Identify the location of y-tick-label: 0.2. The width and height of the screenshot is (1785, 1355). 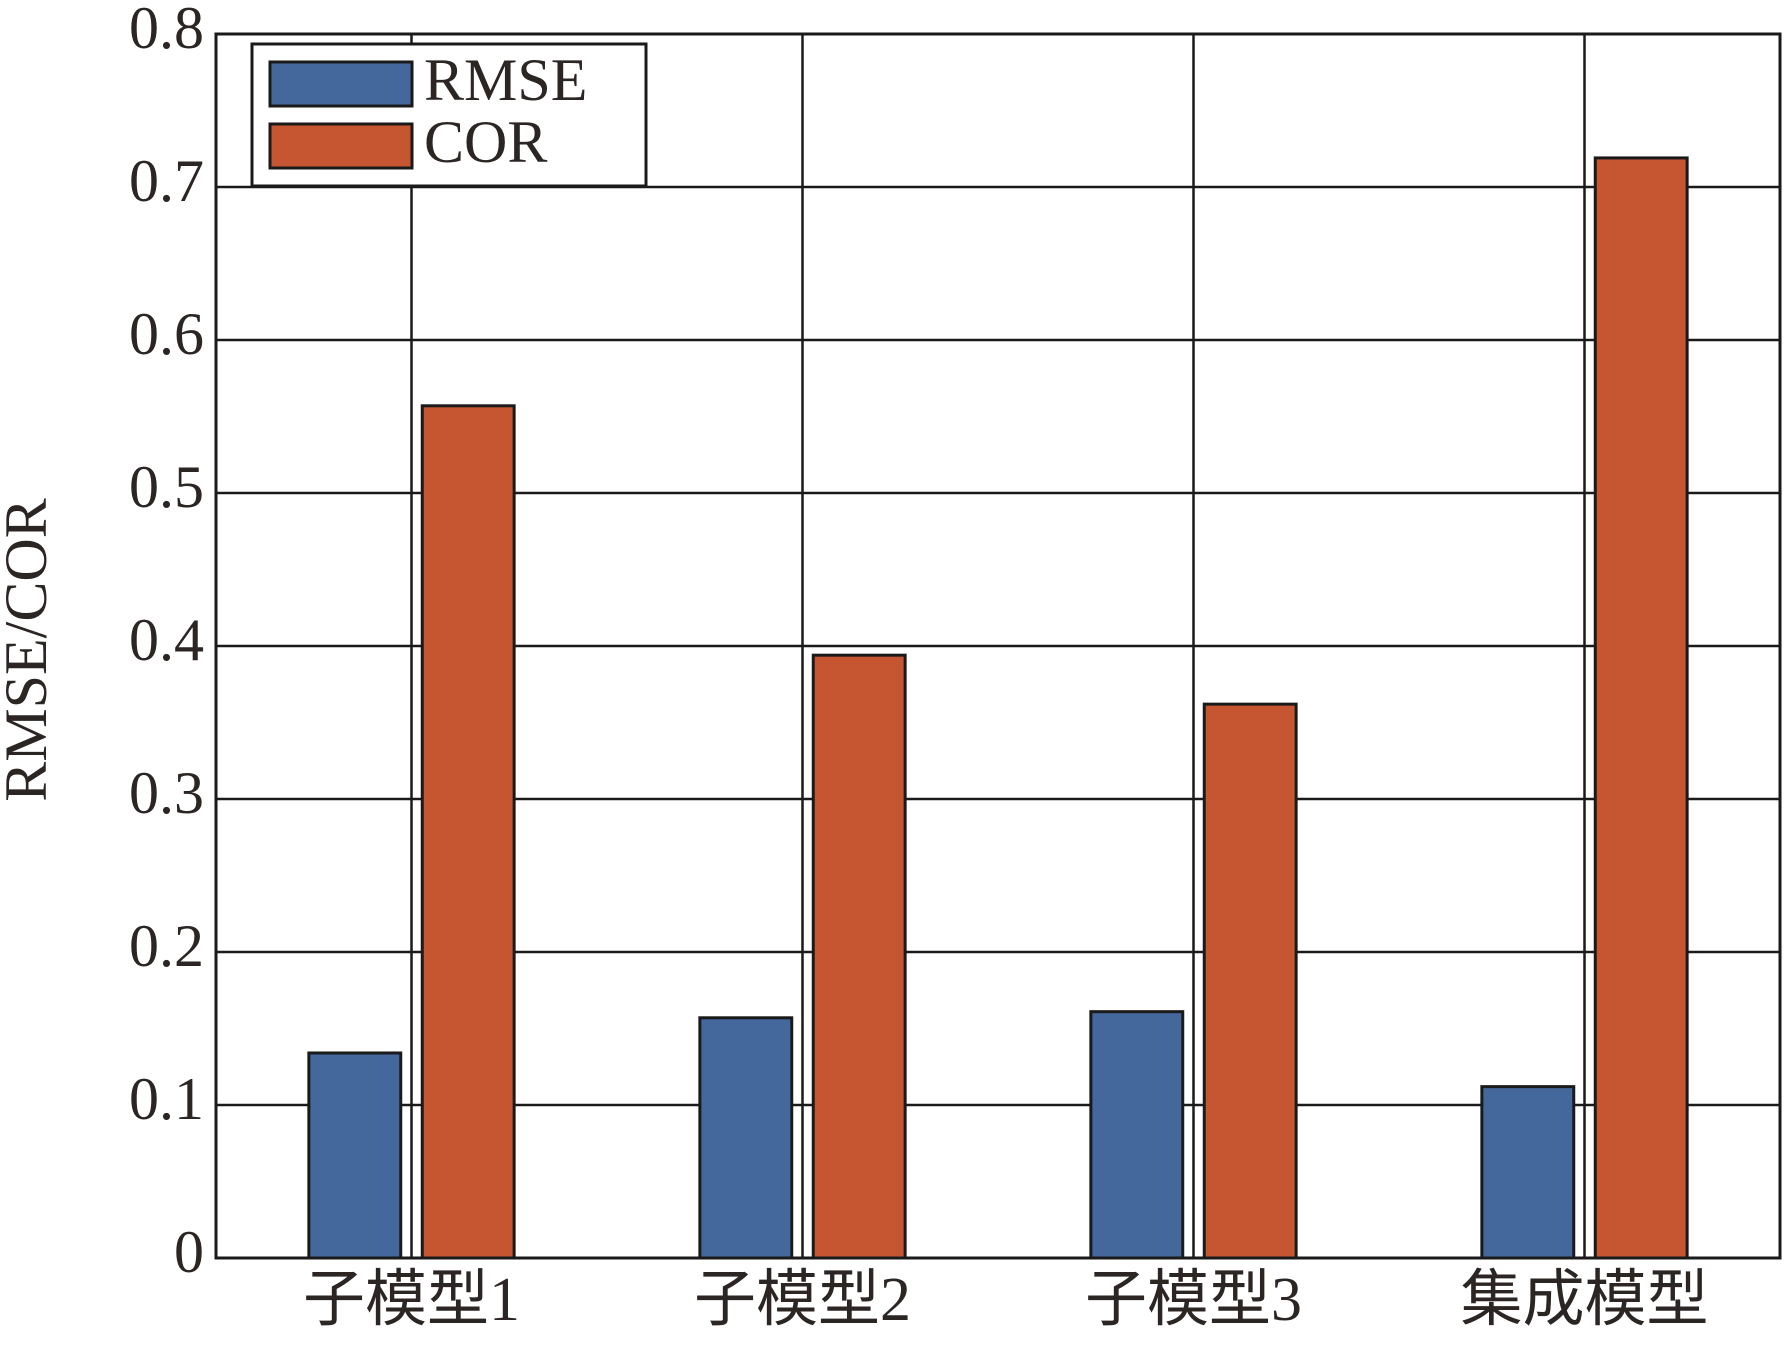
(166, 946).